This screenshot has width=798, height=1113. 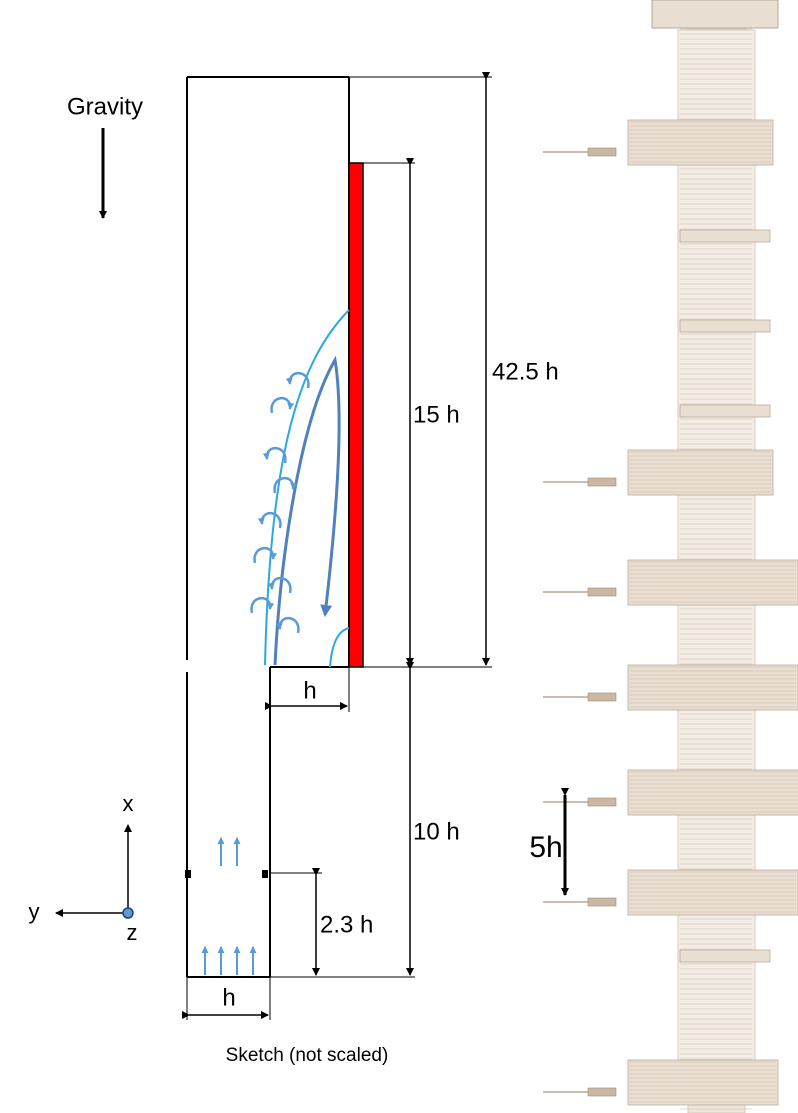 I want to click on axis-y-label: y, so click(x=34, y=911).